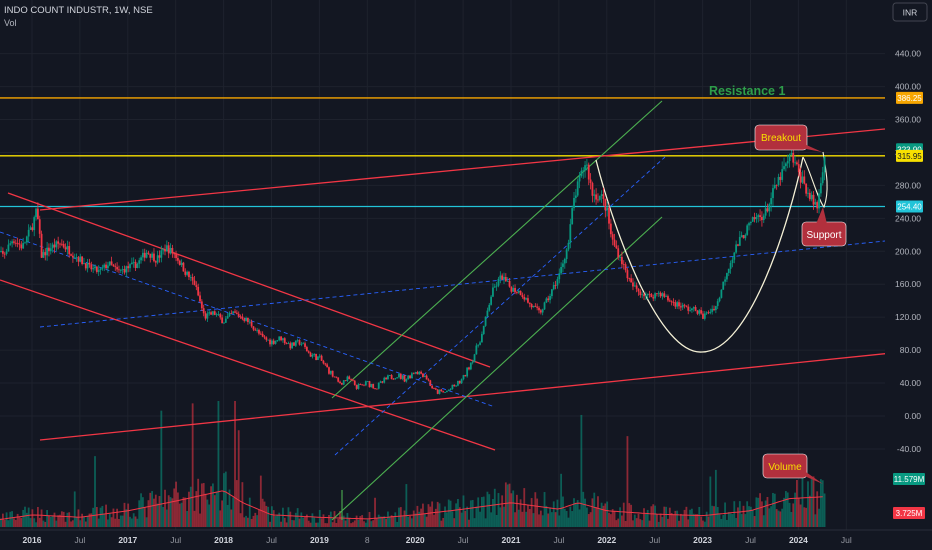 The image size is (932, 550). I want to click on currency-button: INR, so click(910, 12).